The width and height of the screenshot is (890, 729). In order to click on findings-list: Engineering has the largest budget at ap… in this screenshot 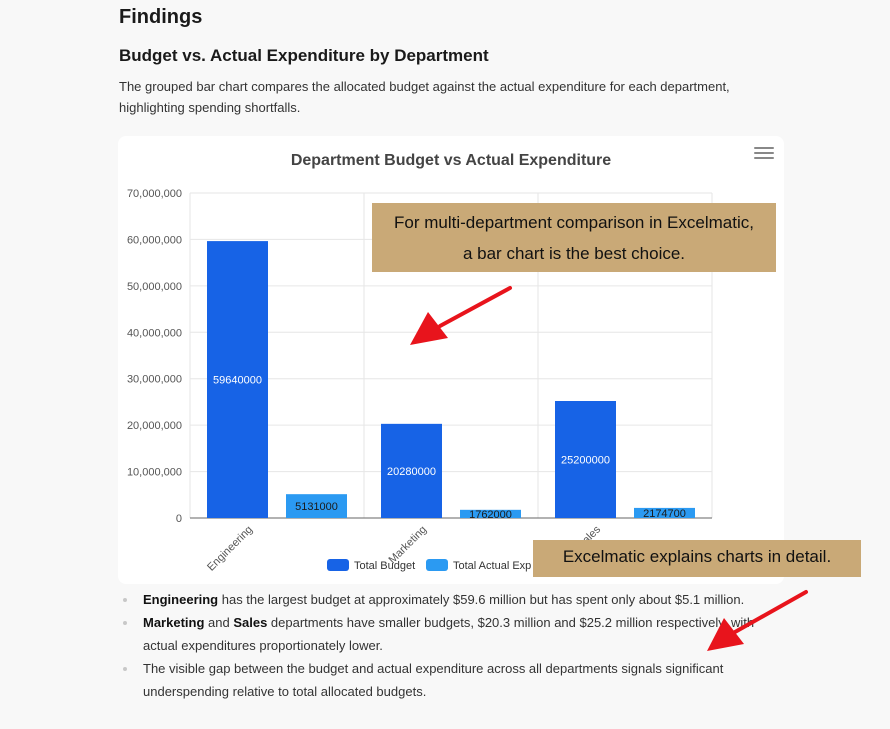, I will do `click(453, 645)`.